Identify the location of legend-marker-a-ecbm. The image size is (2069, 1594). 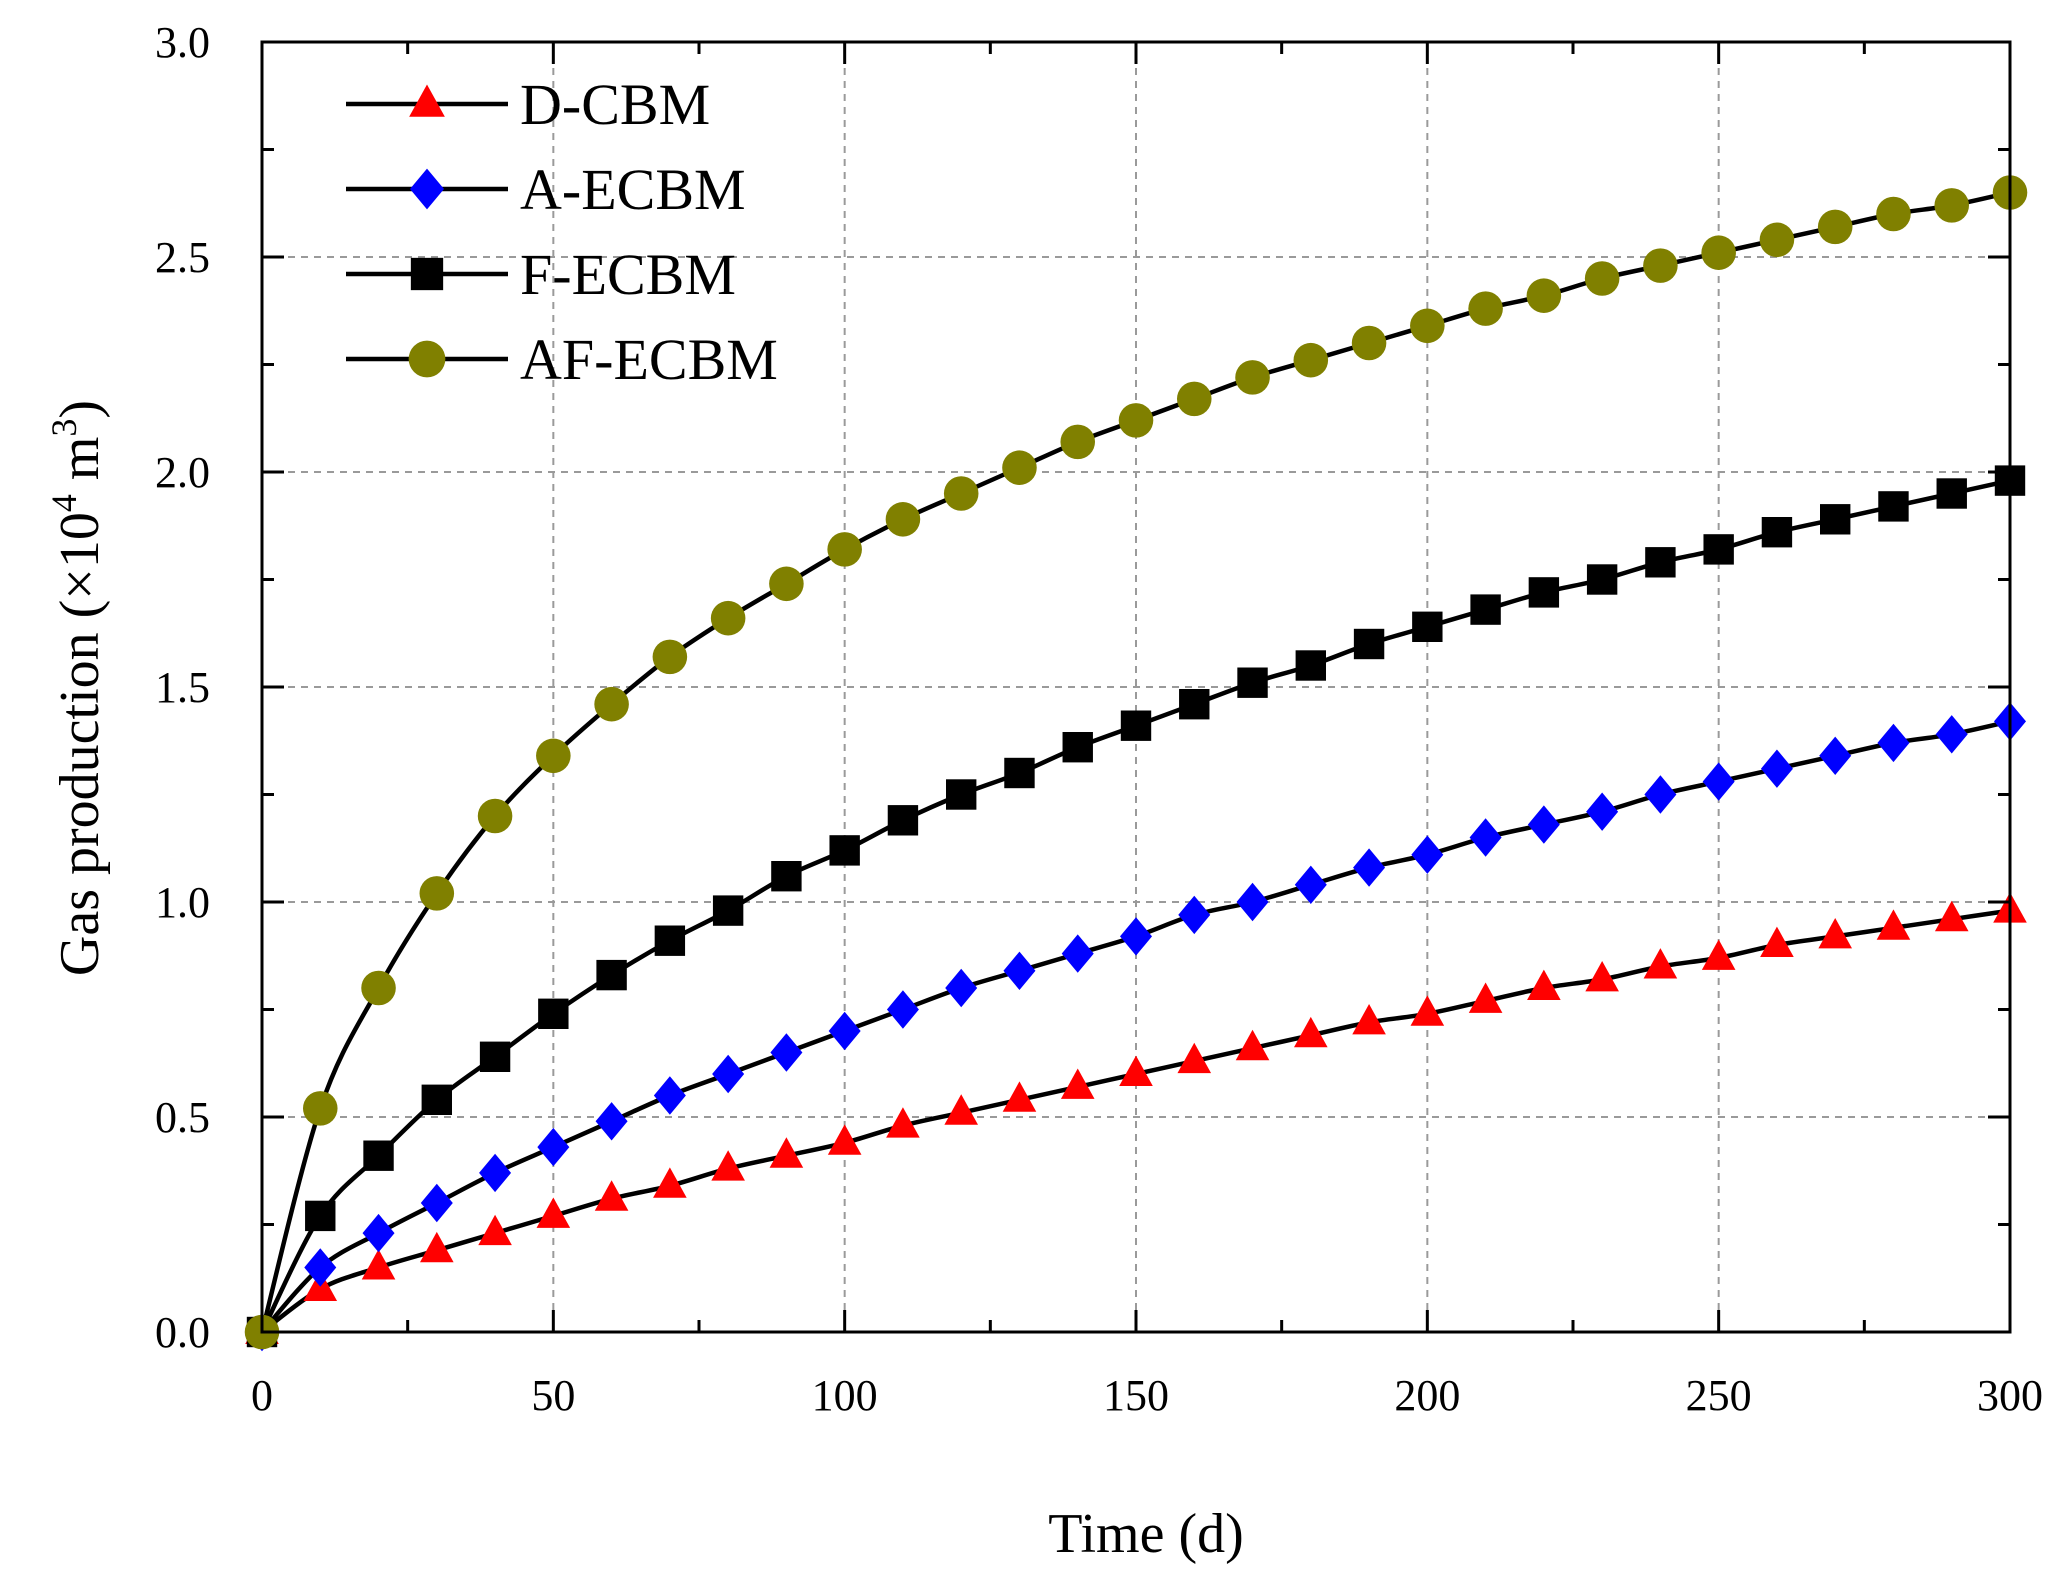
(427, 189).